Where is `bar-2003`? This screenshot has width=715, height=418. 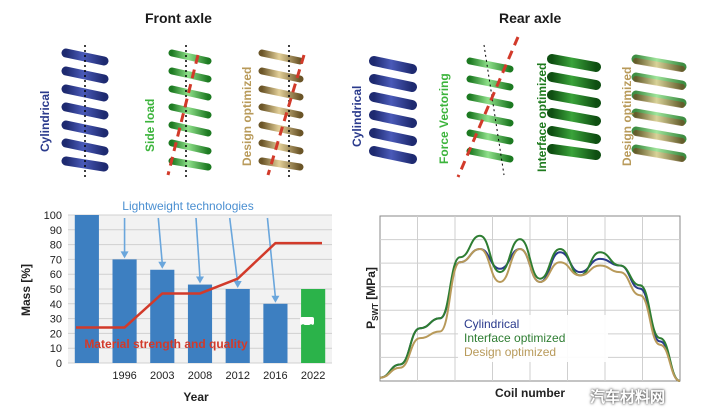 bar-2003 is located at coordinates (162, 316).